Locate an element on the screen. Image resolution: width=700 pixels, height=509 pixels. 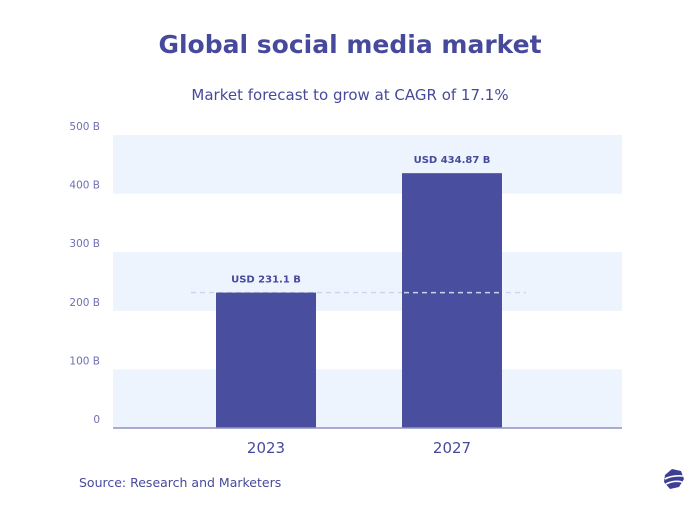
data-label: USD 434.87 B is located at coordinates (452, 160).